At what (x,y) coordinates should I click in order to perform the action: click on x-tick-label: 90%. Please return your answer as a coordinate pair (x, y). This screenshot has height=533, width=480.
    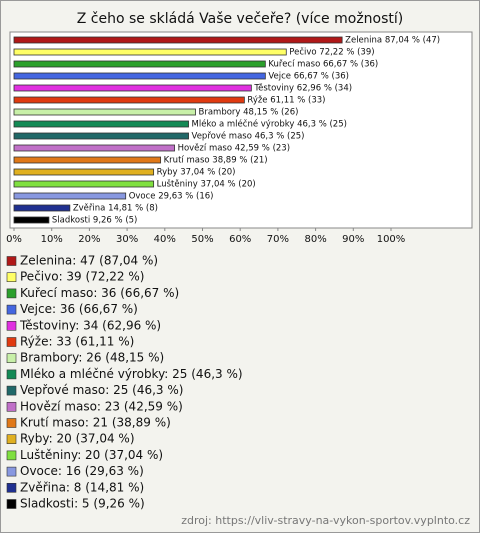
    Looking at the image, I should click on (353, 239).